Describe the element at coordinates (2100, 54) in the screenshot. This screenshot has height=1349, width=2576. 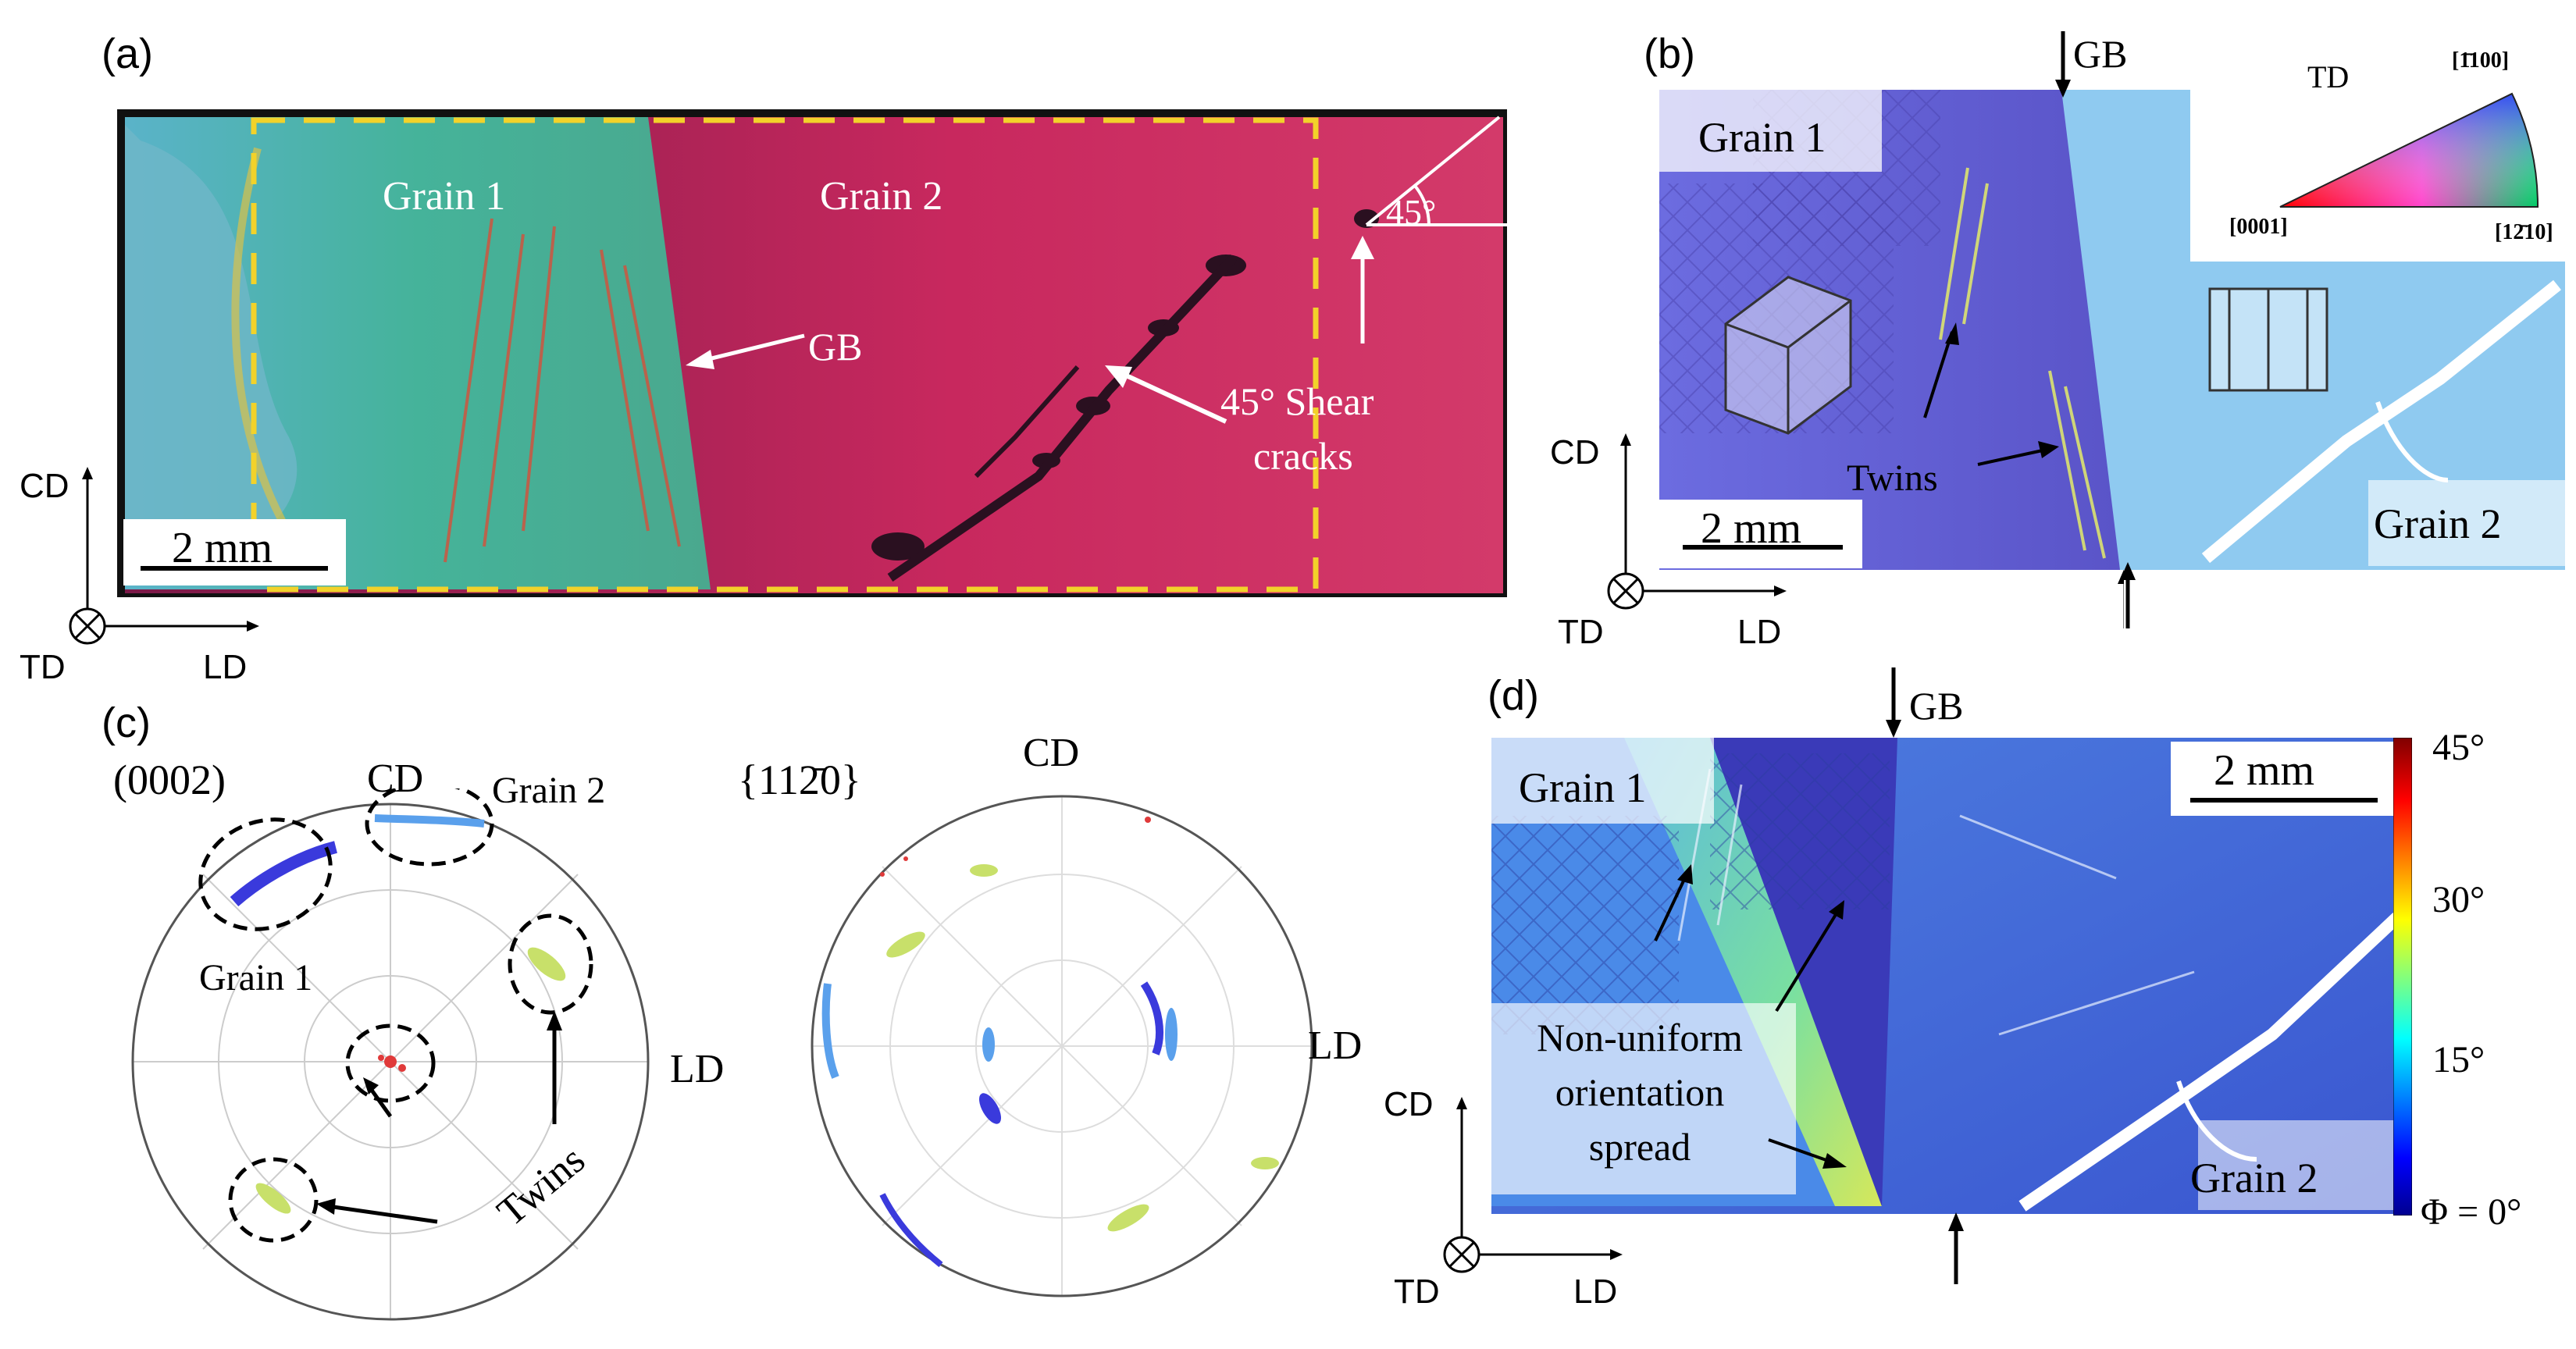
I see `panel-b-gb-label: GB` at that location.